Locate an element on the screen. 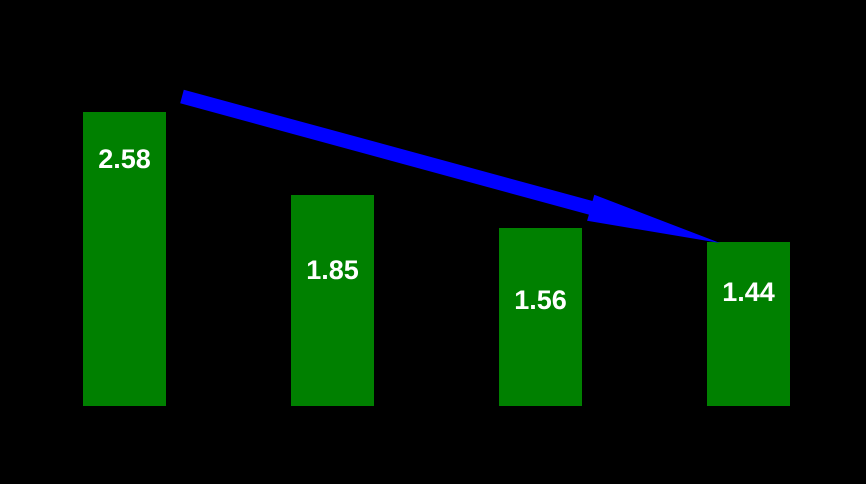 The image size is (866, 484). bar-value-label: 1.85 is located at coordinates (332, 270).